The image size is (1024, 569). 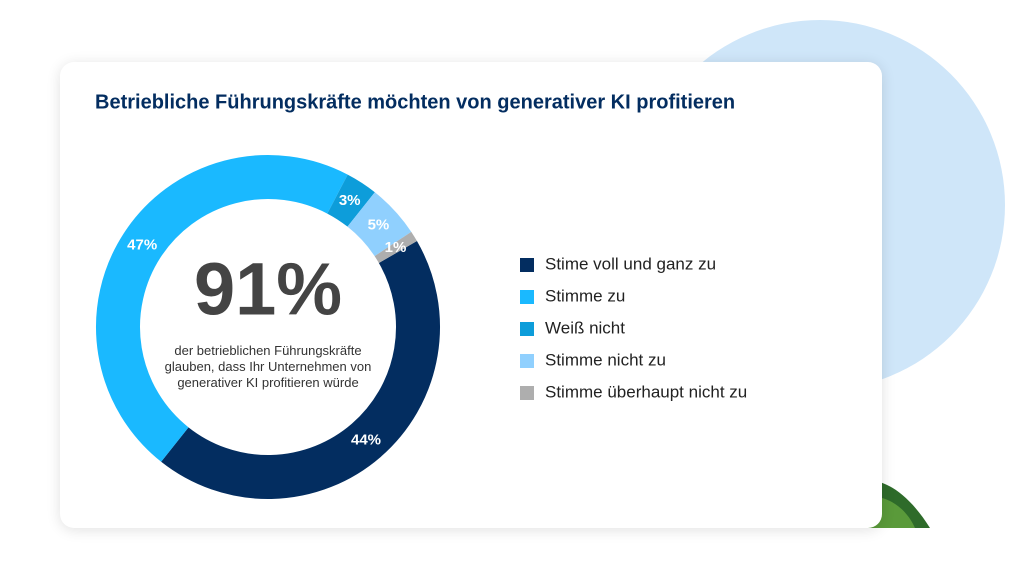 What do you see at coordinates (366, 440) in the screenshot?
I see `value-label: 44%` at bounding box center [366, 440].